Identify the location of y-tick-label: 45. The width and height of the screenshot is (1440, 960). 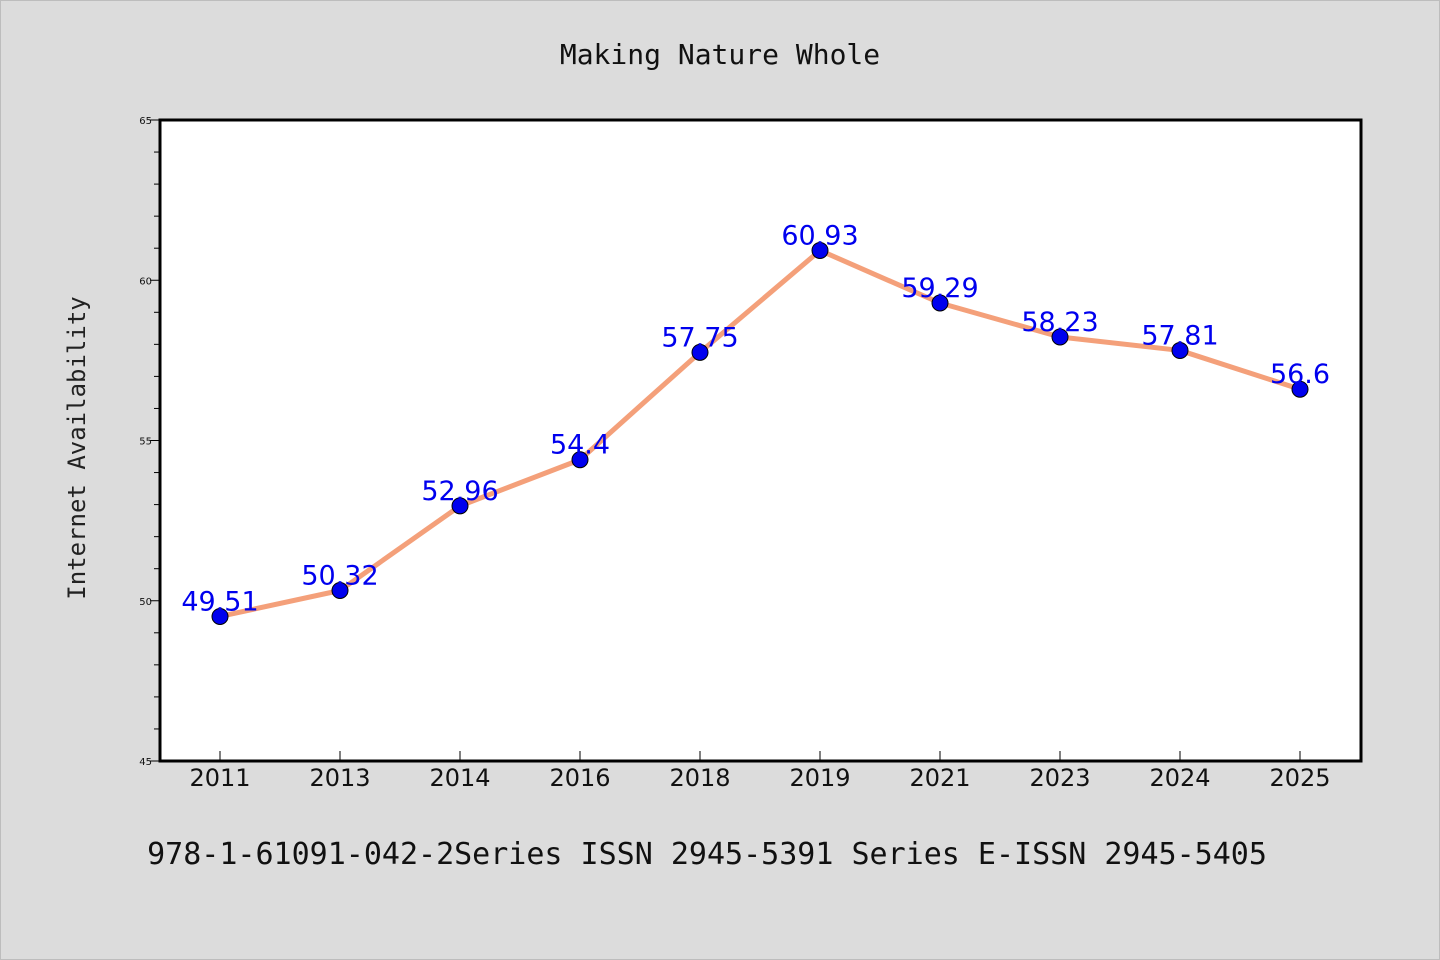
(145, 762).